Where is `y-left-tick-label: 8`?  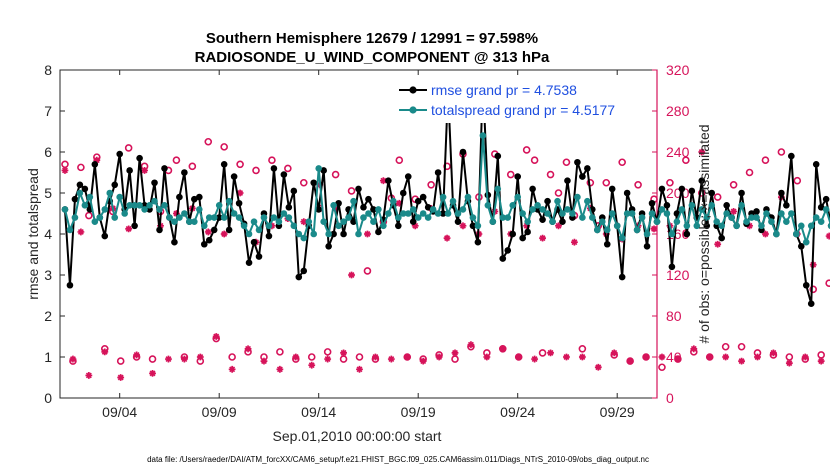
y-left-tick-label: 8 is located at coordinates (48, 70).